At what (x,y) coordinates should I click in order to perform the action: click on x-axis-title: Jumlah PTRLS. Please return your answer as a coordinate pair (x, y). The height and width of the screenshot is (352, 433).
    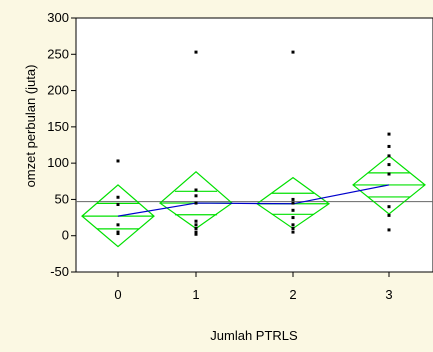
    Looking at the image, I should click on (254, 335).